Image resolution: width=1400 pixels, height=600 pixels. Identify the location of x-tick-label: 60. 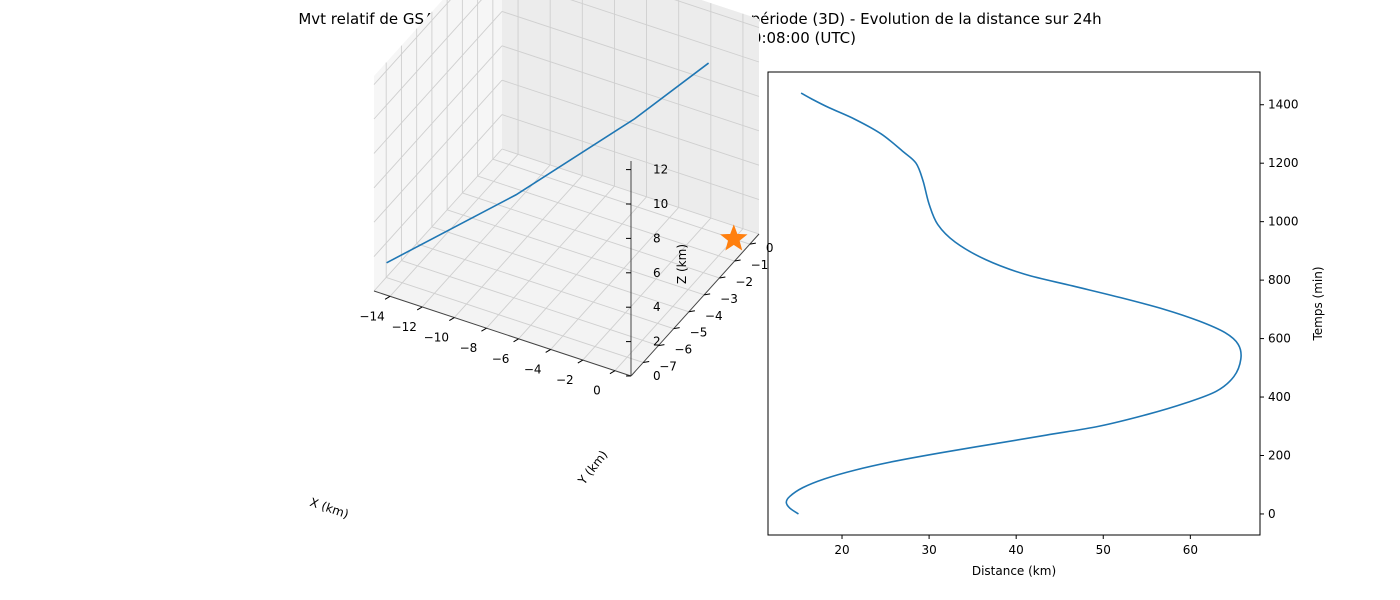
(1190, 550).